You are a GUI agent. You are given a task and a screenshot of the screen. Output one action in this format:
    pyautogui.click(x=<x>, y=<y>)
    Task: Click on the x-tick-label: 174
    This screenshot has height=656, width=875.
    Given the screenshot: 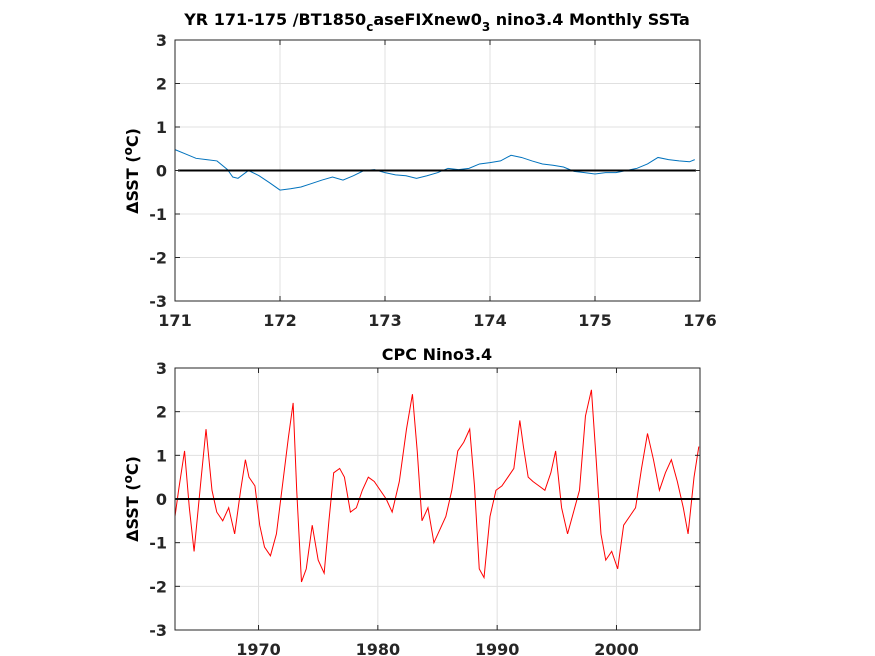 What is the action you would take?
    pyautogui.click(x=489, y=320)
    